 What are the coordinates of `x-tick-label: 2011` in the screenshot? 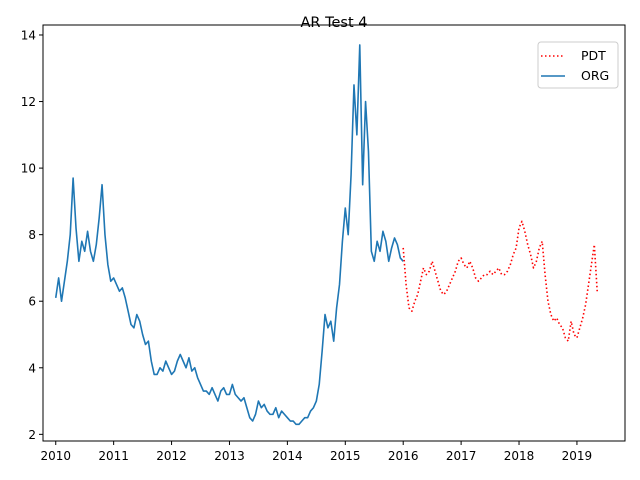 It's located at (113, 456).